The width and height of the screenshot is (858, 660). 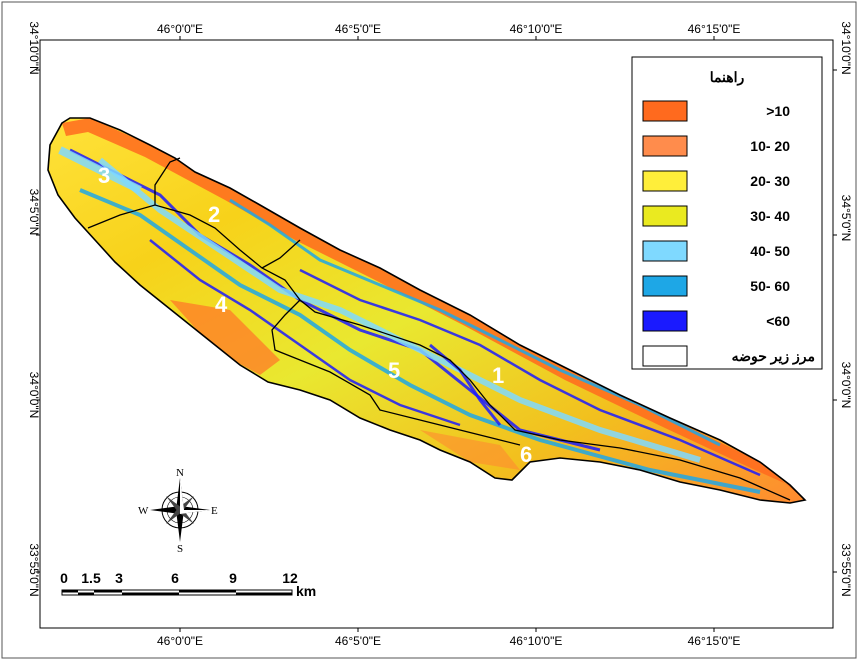 I want to click on legend-label: مرز زیر حوضه, so click(x=773, y=356).